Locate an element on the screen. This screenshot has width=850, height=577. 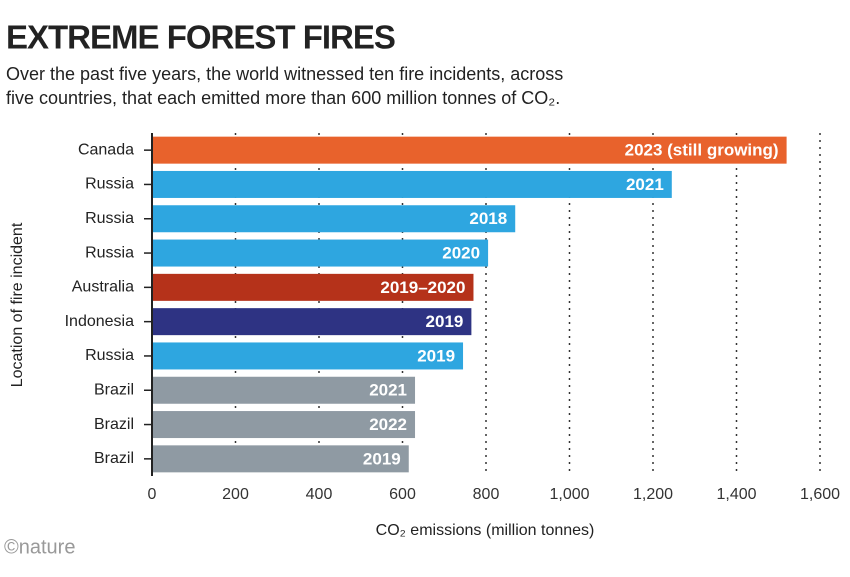
x-tick-label: 1,200 is located at coordinates (653, 494).